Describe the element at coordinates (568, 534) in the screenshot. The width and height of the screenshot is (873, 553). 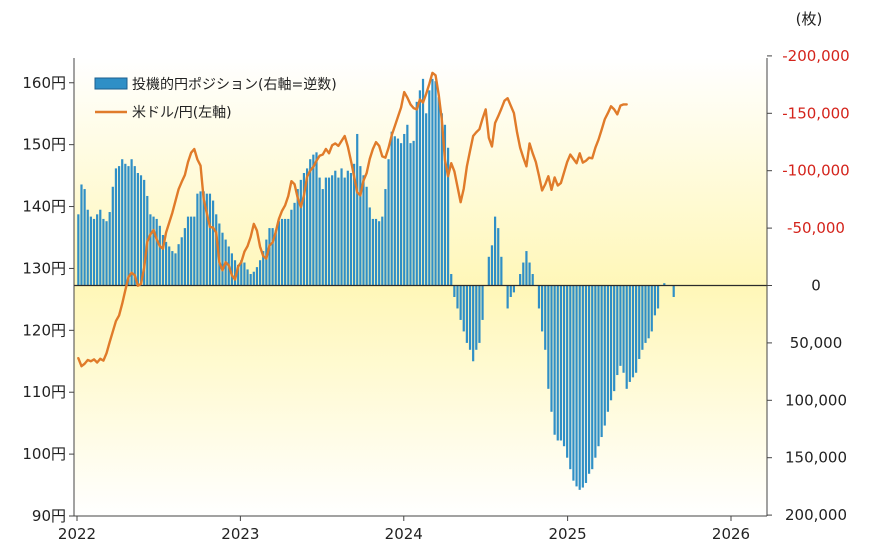
I see `x-tick-label: 2025` at that location.